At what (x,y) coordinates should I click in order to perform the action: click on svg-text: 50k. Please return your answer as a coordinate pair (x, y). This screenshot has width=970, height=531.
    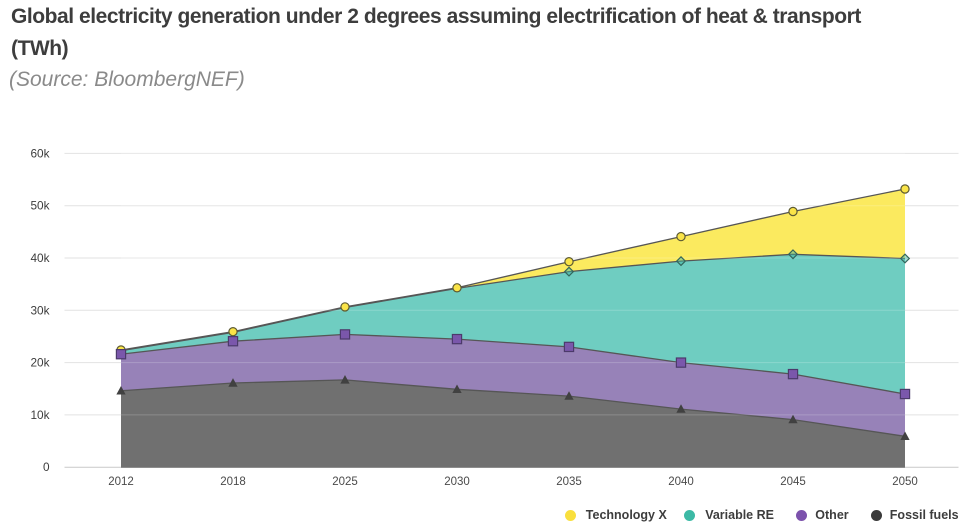
    Looking at the image, I should click on (39, 206).